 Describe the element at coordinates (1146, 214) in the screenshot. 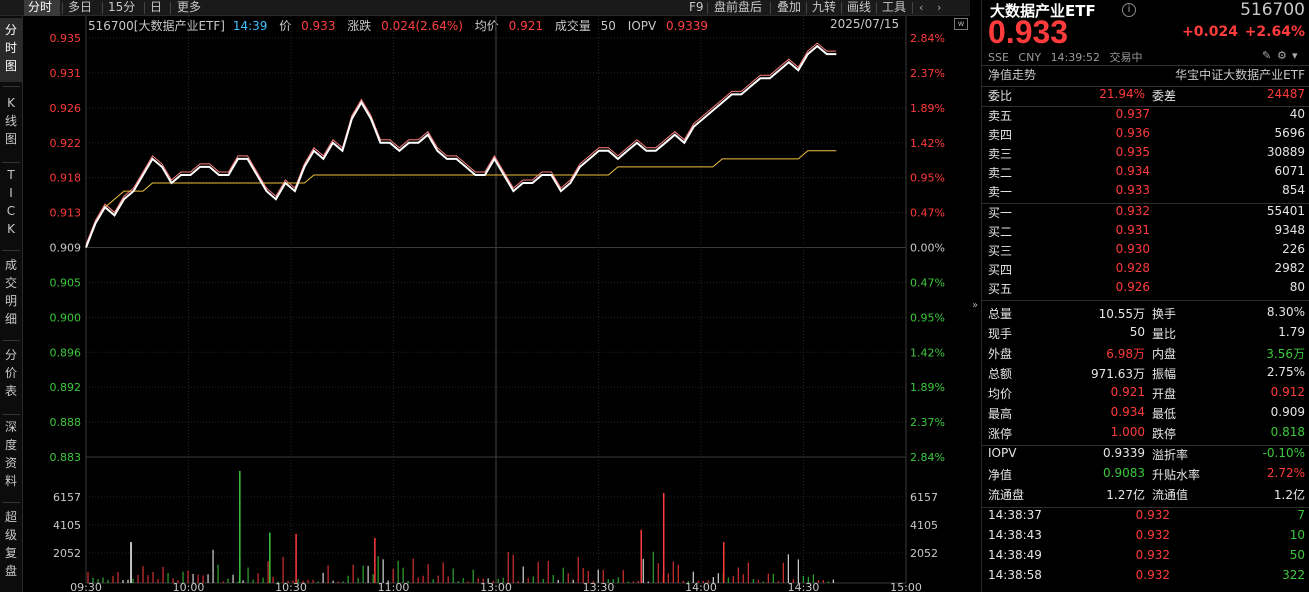

I see `bid-row: 买一 0.932 55401` at that location.